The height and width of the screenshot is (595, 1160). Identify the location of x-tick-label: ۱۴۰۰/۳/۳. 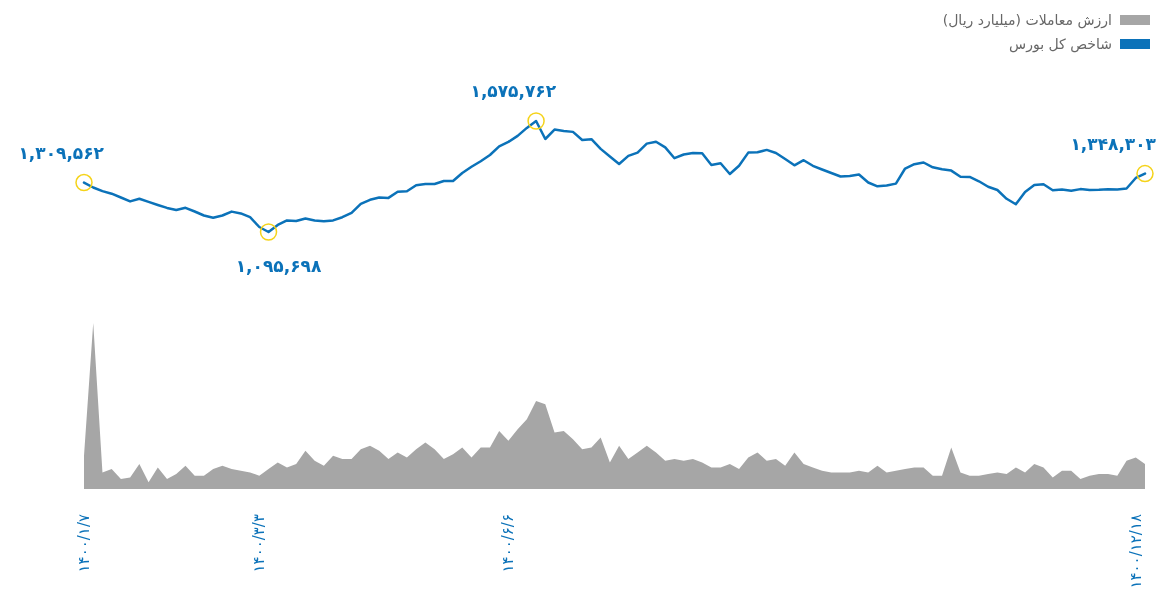
(259, 543).